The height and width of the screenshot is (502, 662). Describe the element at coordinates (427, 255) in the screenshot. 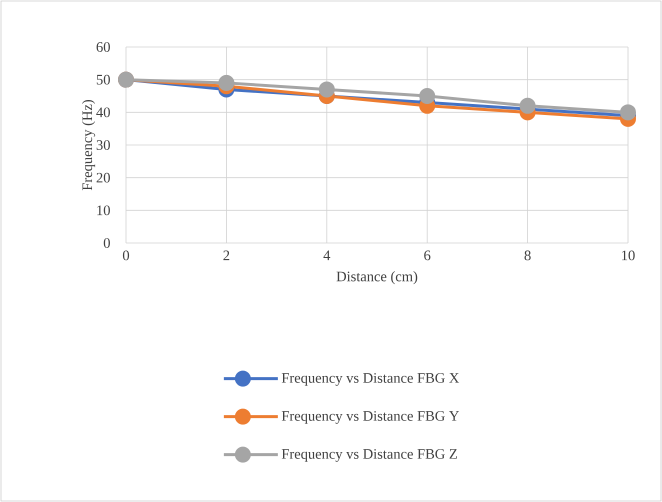

I see `x-tick-label: 6` at that location.